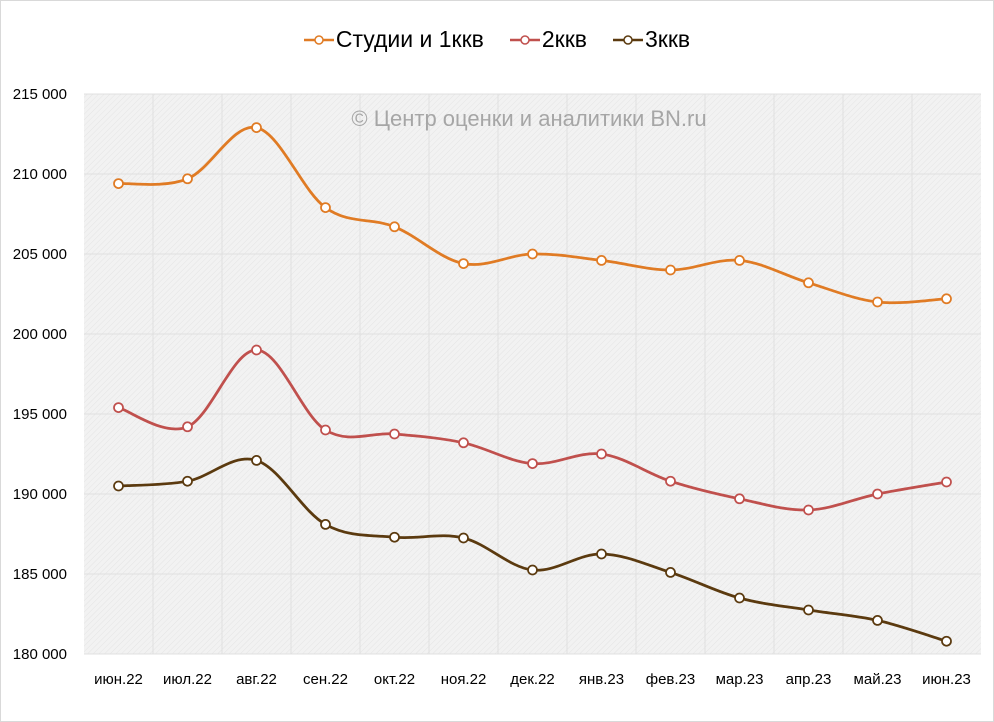  Describe the element at coordinates (40, 94) in the screenshot. I see `y-tick-label: 215 000` at that location.